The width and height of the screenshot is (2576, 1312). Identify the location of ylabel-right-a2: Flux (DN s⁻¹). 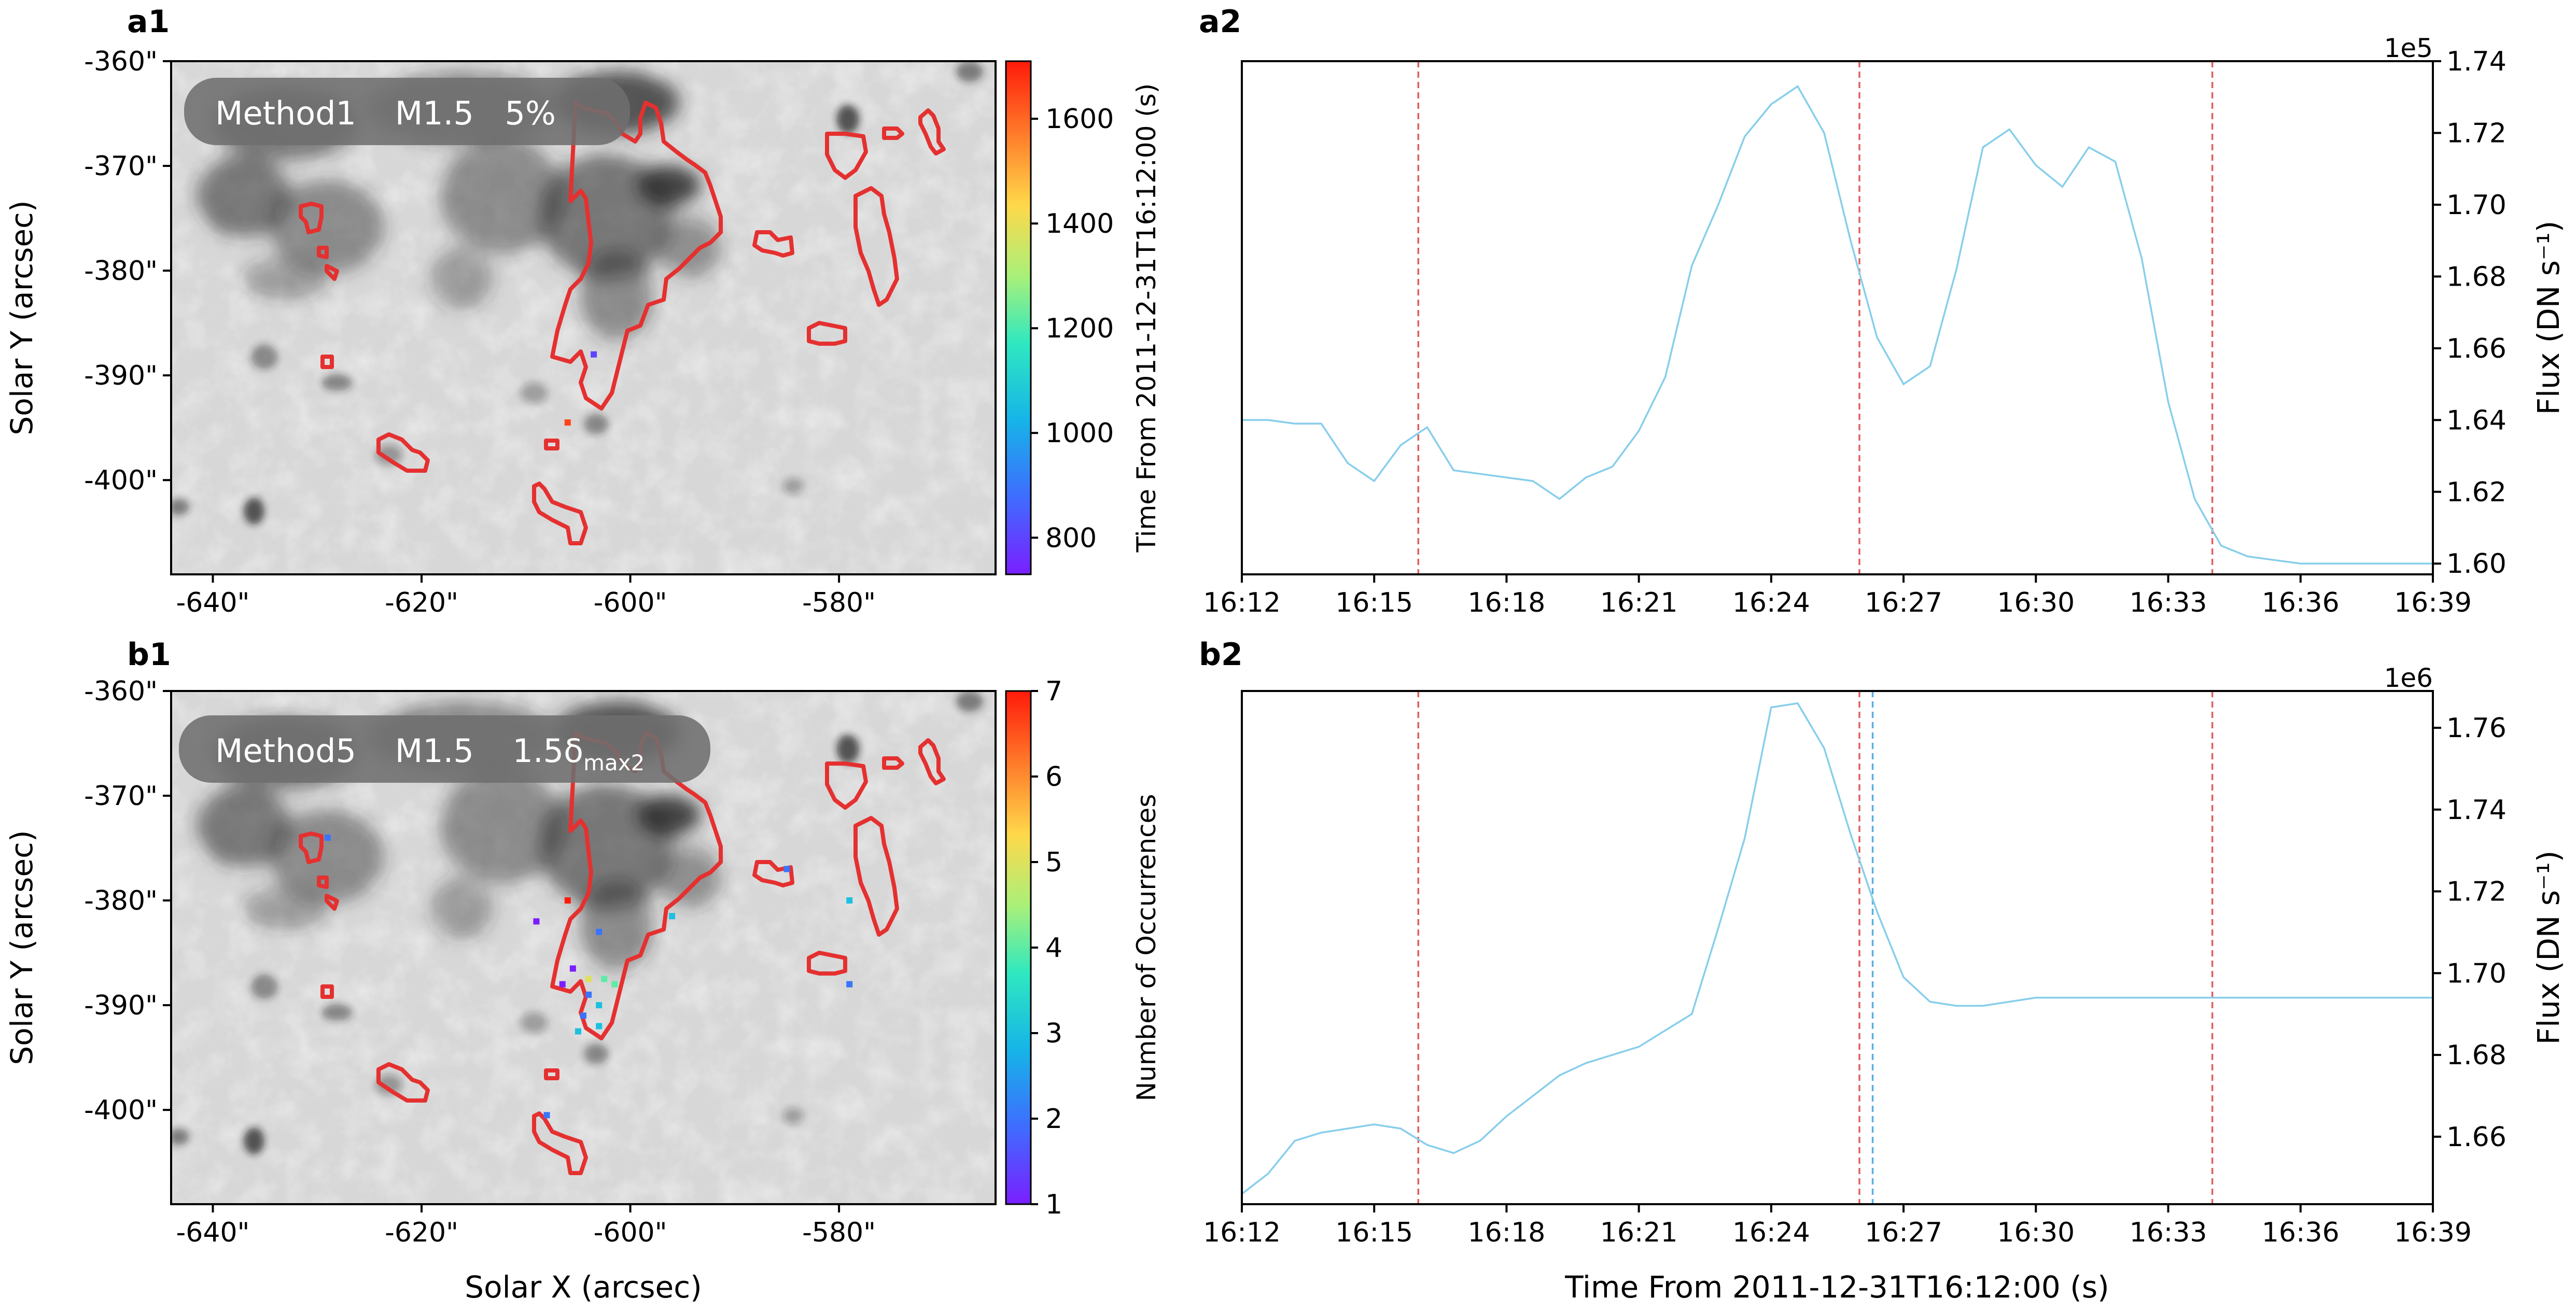
(2548, 318).